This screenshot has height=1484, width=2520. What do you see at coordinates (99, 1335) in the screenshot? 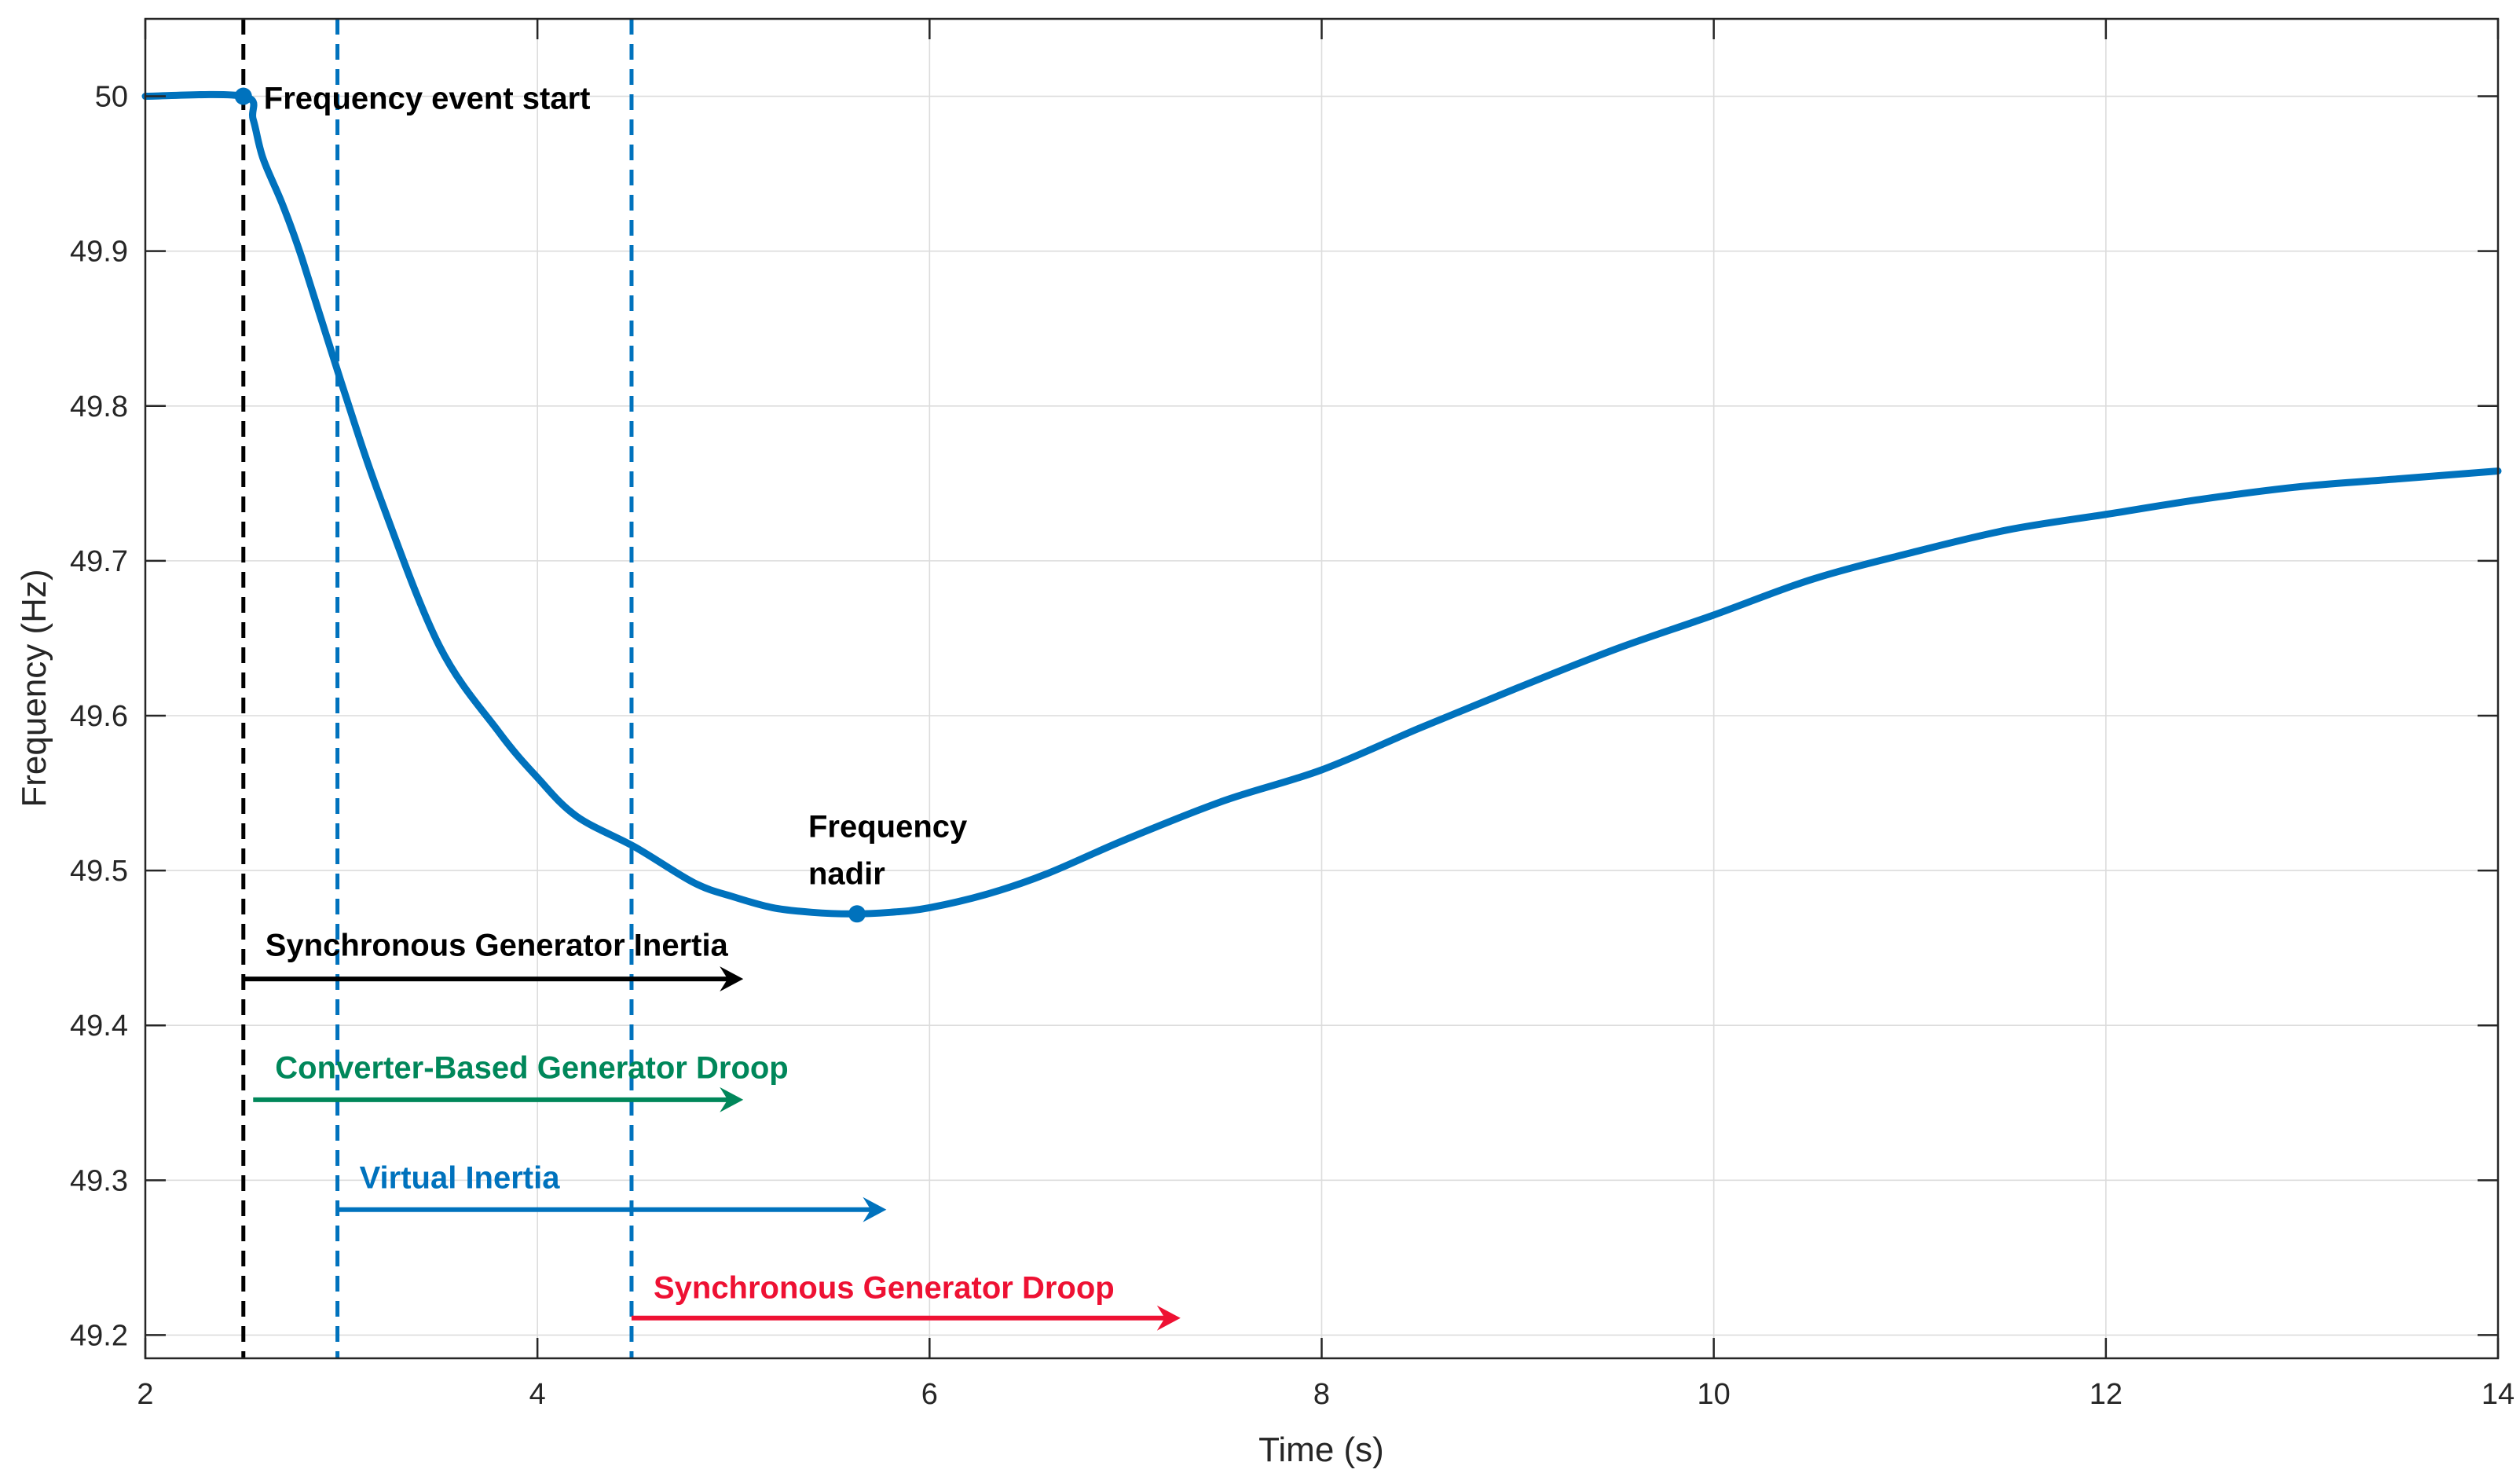
I see `y-tick-label: 49.2` at bounding box center [99, 1335].